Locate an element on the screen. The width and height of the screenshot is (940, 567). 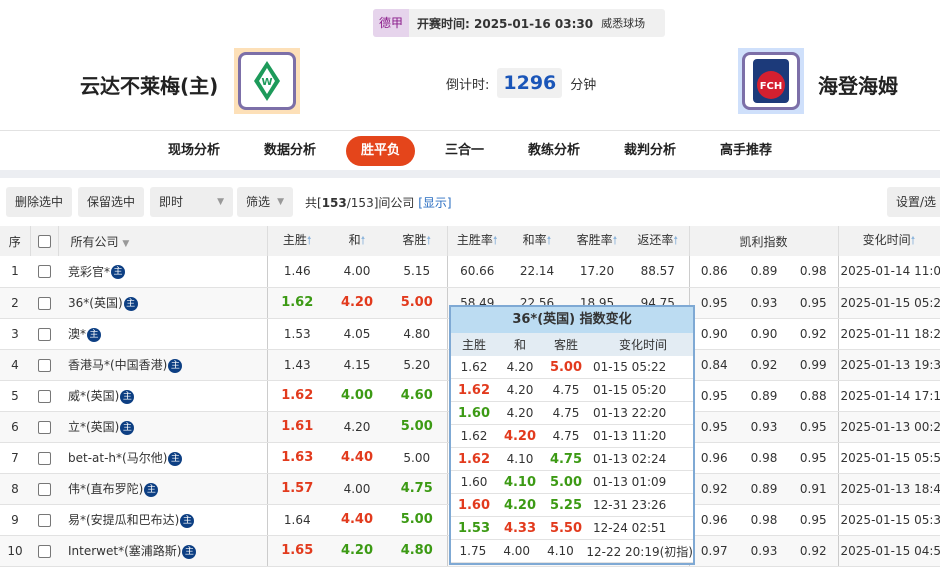
delete-selected-button: 删除选中 is located at coordinates (39, 202).